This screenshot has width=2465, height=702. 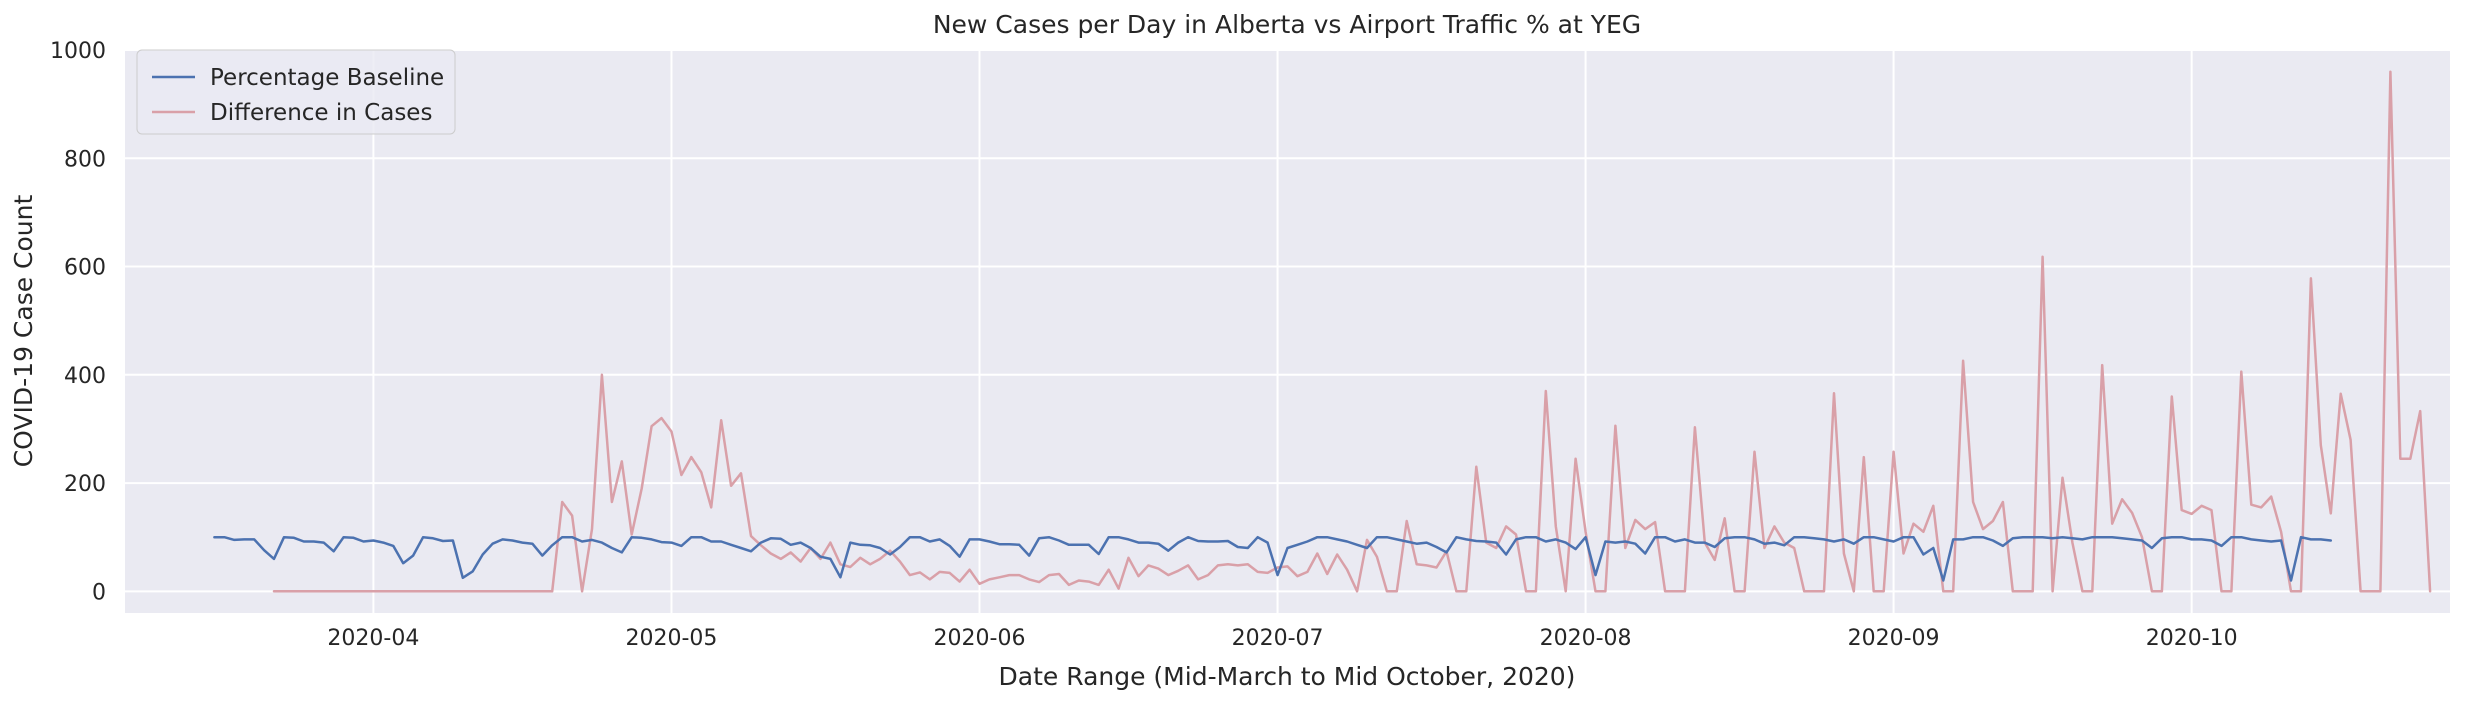 I want to click on series-line-percentage-baseline, so click(x=1273, y=558).